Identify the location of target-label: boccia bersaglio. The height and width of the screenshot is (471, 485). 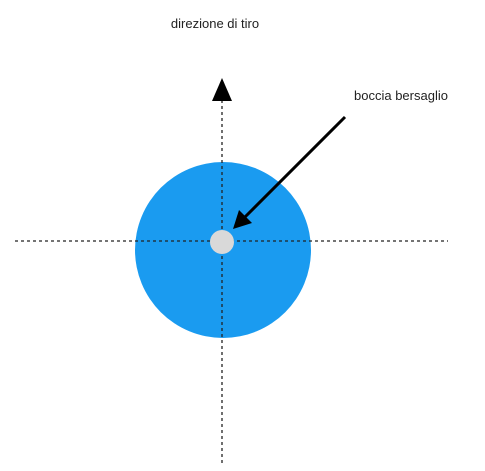
(401, 95).